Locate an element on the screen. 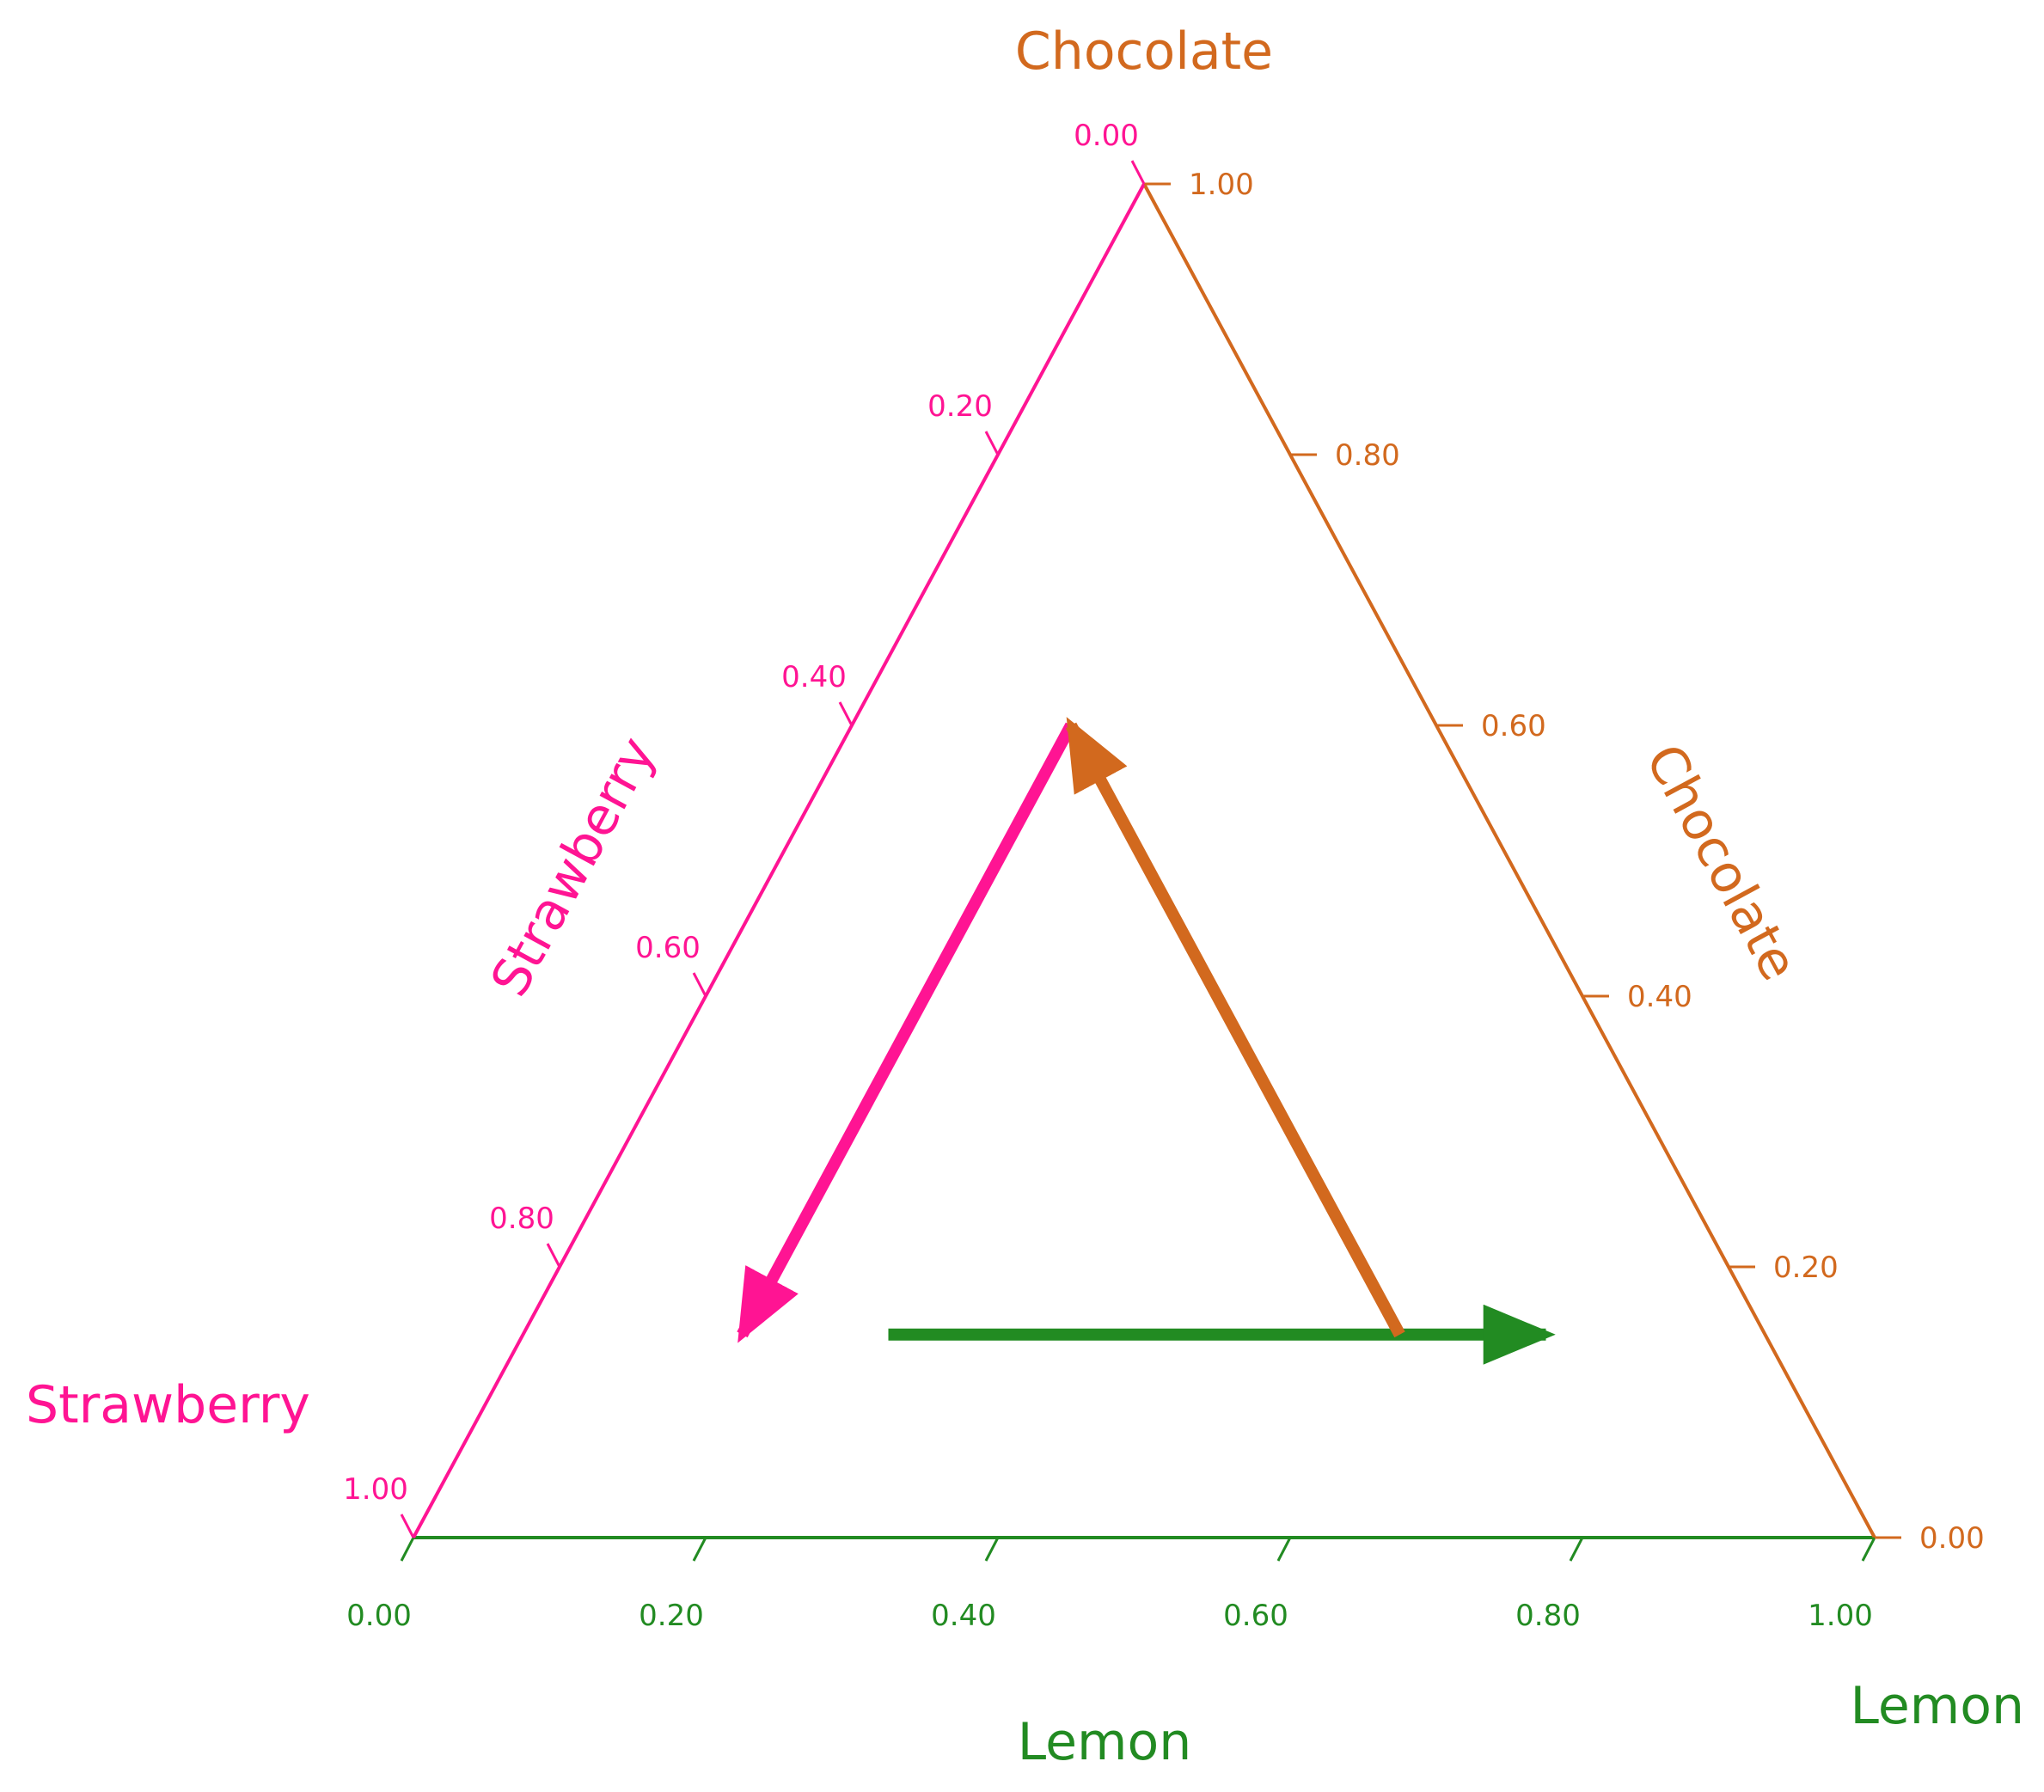  chocolate-tick-label: 0.00 is located at coordinates (1952, 1538).